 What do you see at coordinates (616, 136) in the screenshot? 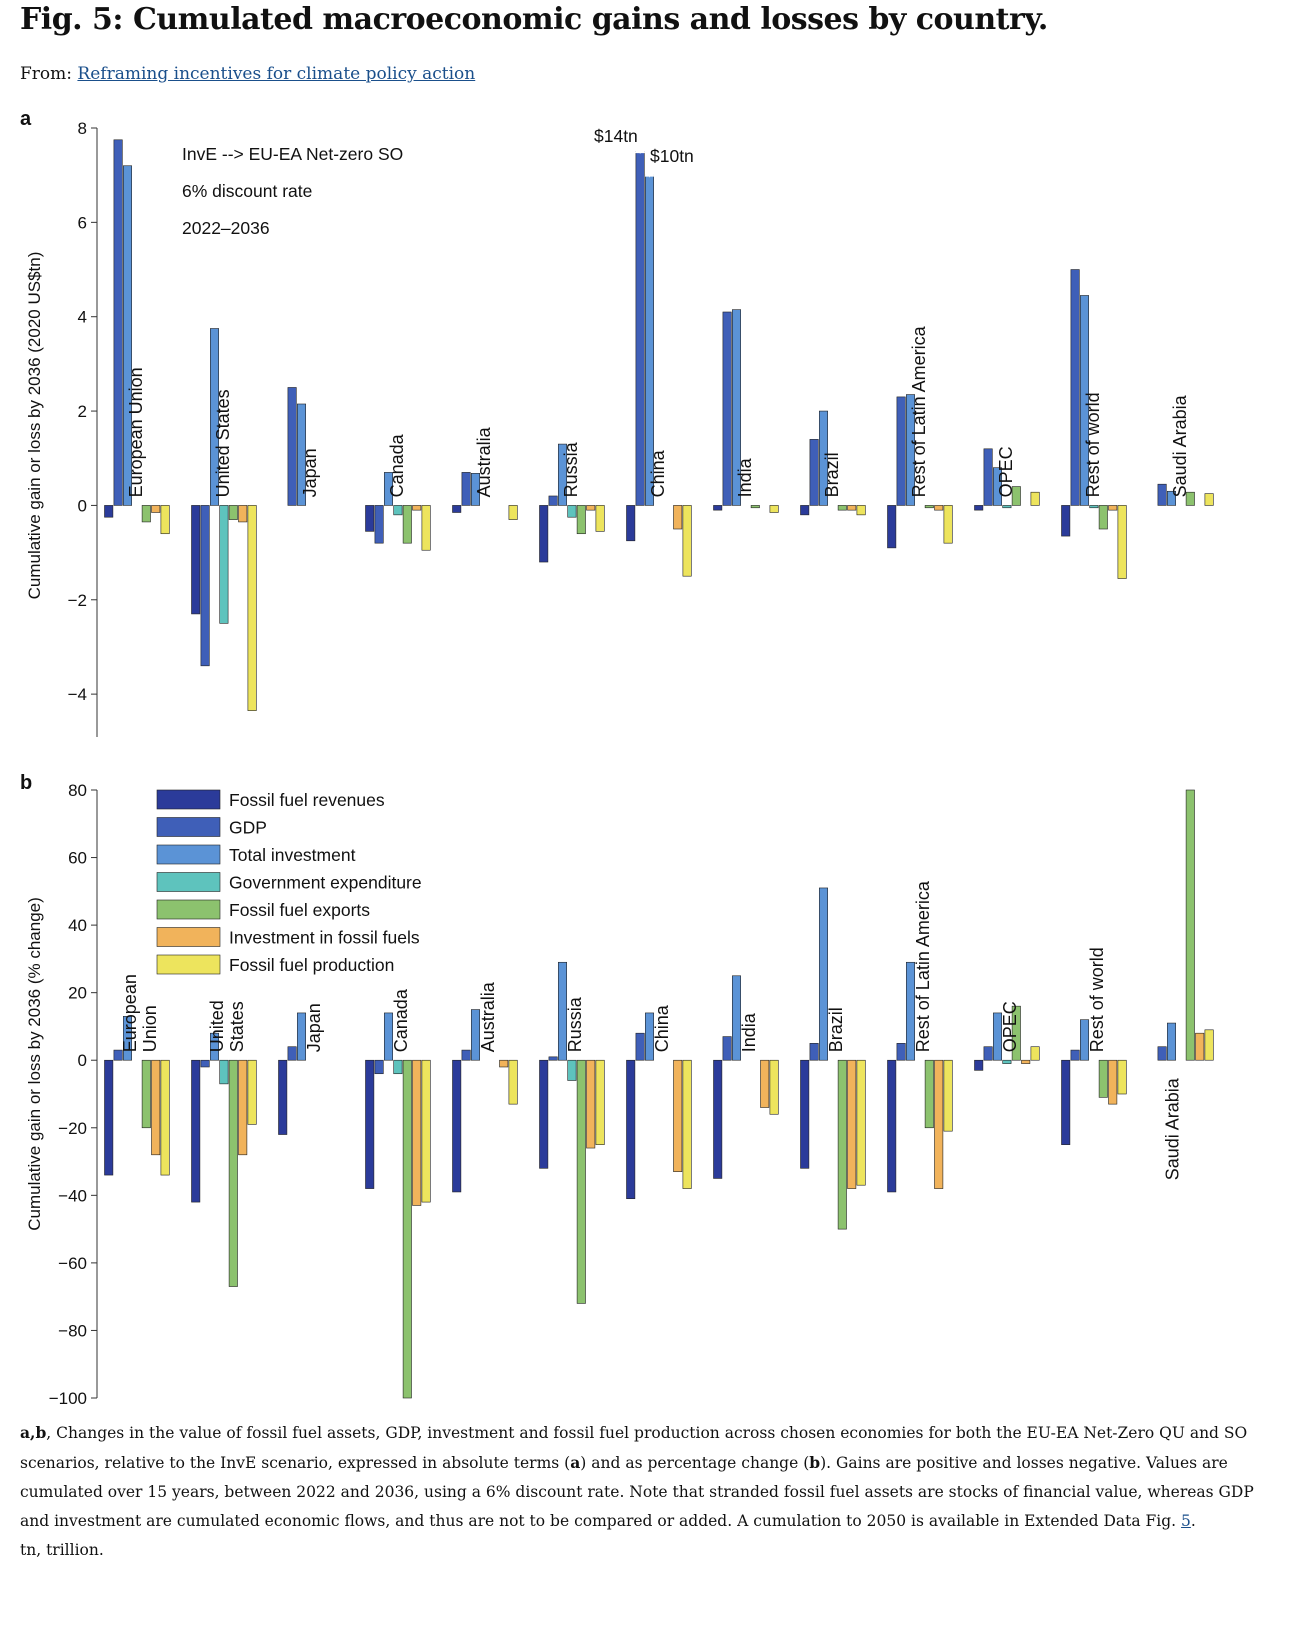
I see `break-label-1: $14tn` at bounding box center [616, 136].